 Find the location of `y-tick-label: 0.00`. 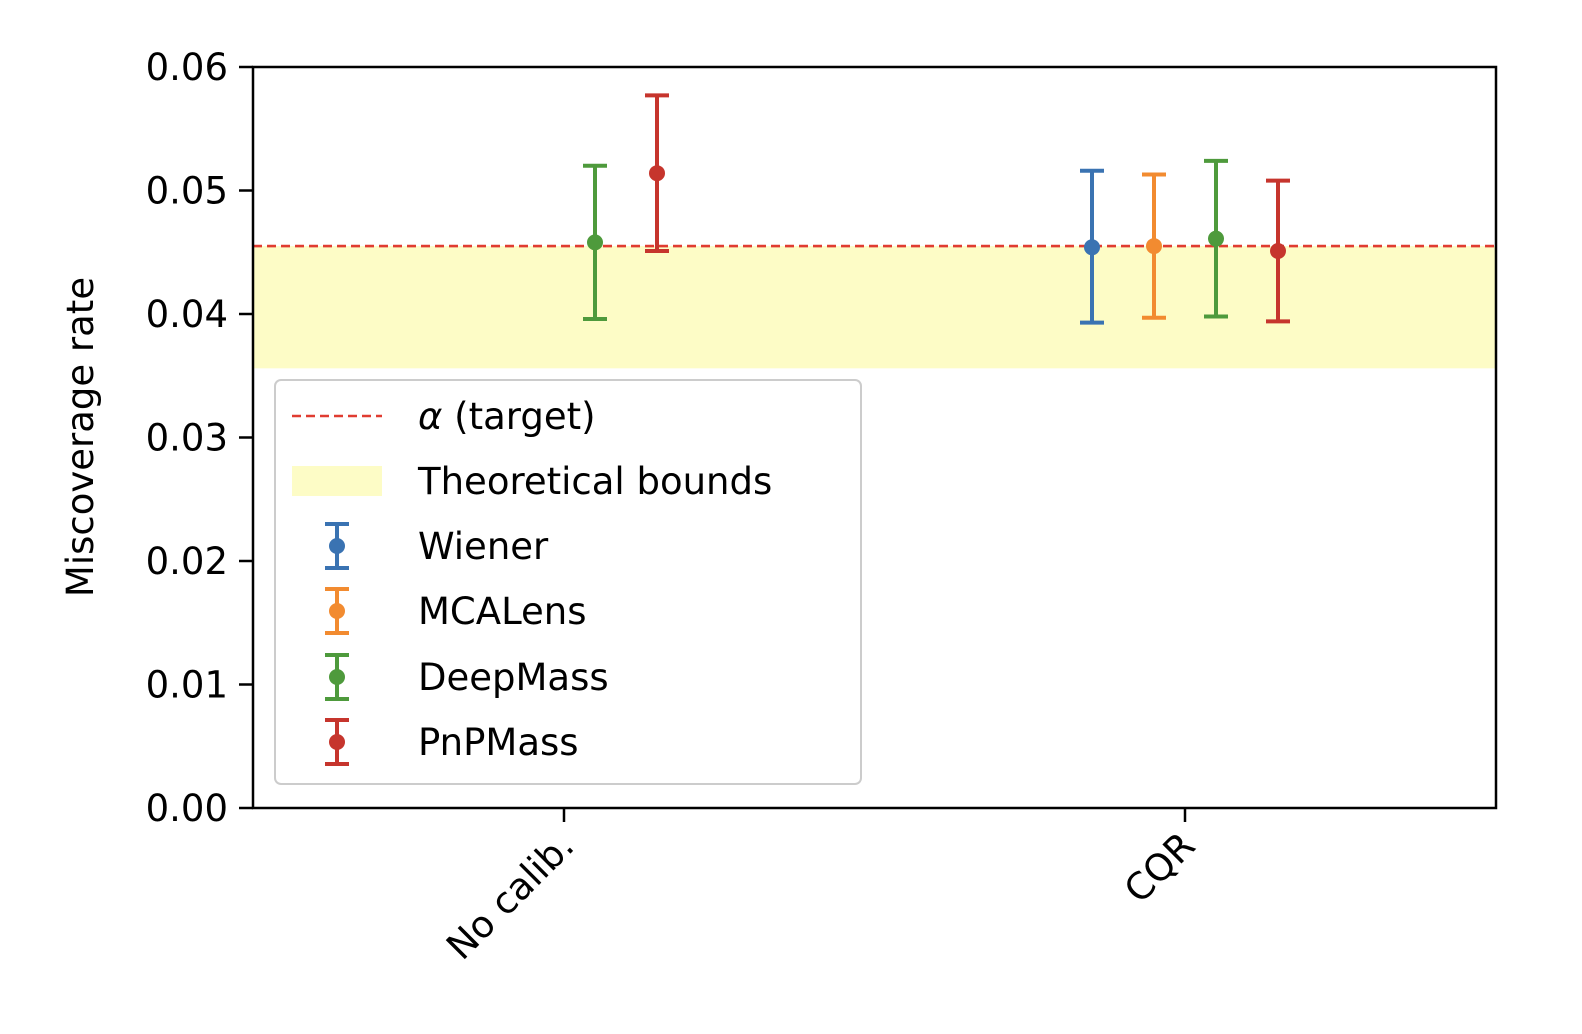

y-tick-label: 0.00 is located at coordinates (187, 808).